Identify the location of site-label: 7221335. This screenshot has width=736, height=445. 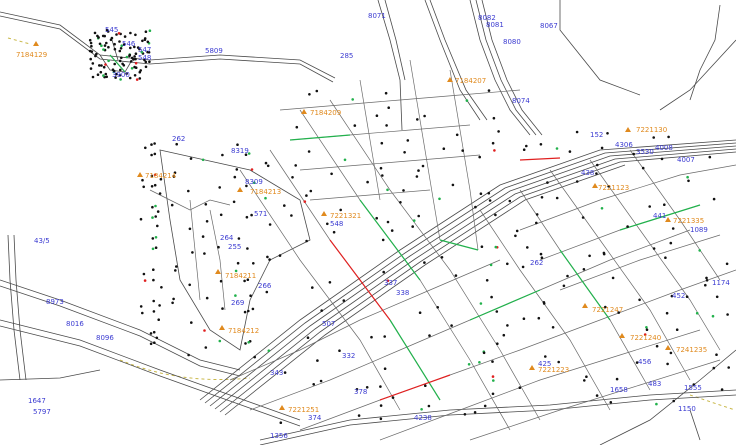
(688, 221).